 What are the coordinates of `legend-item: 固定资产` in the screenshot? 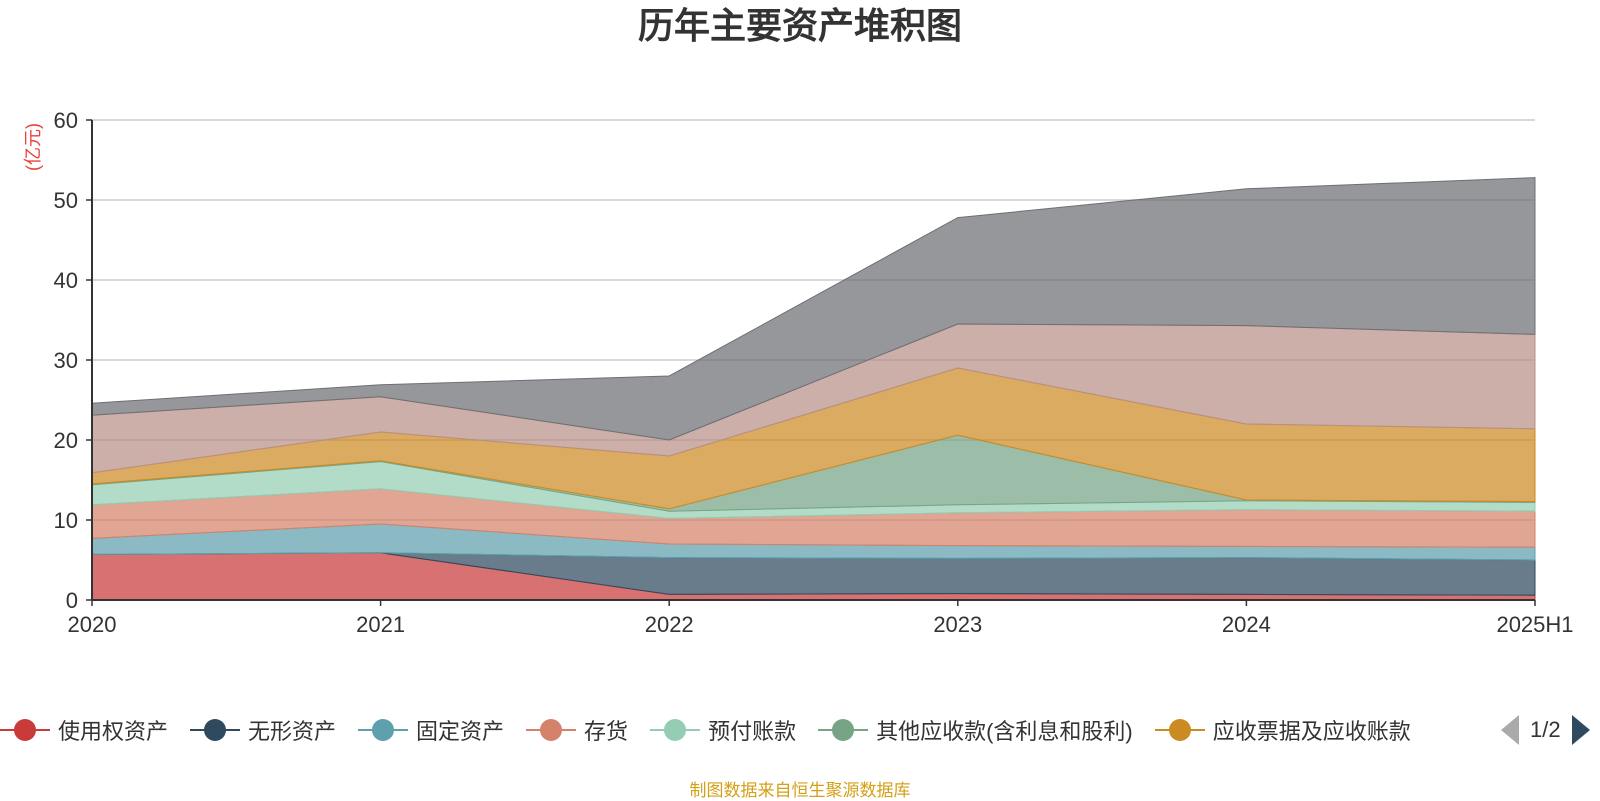 It's located at (431, 730).